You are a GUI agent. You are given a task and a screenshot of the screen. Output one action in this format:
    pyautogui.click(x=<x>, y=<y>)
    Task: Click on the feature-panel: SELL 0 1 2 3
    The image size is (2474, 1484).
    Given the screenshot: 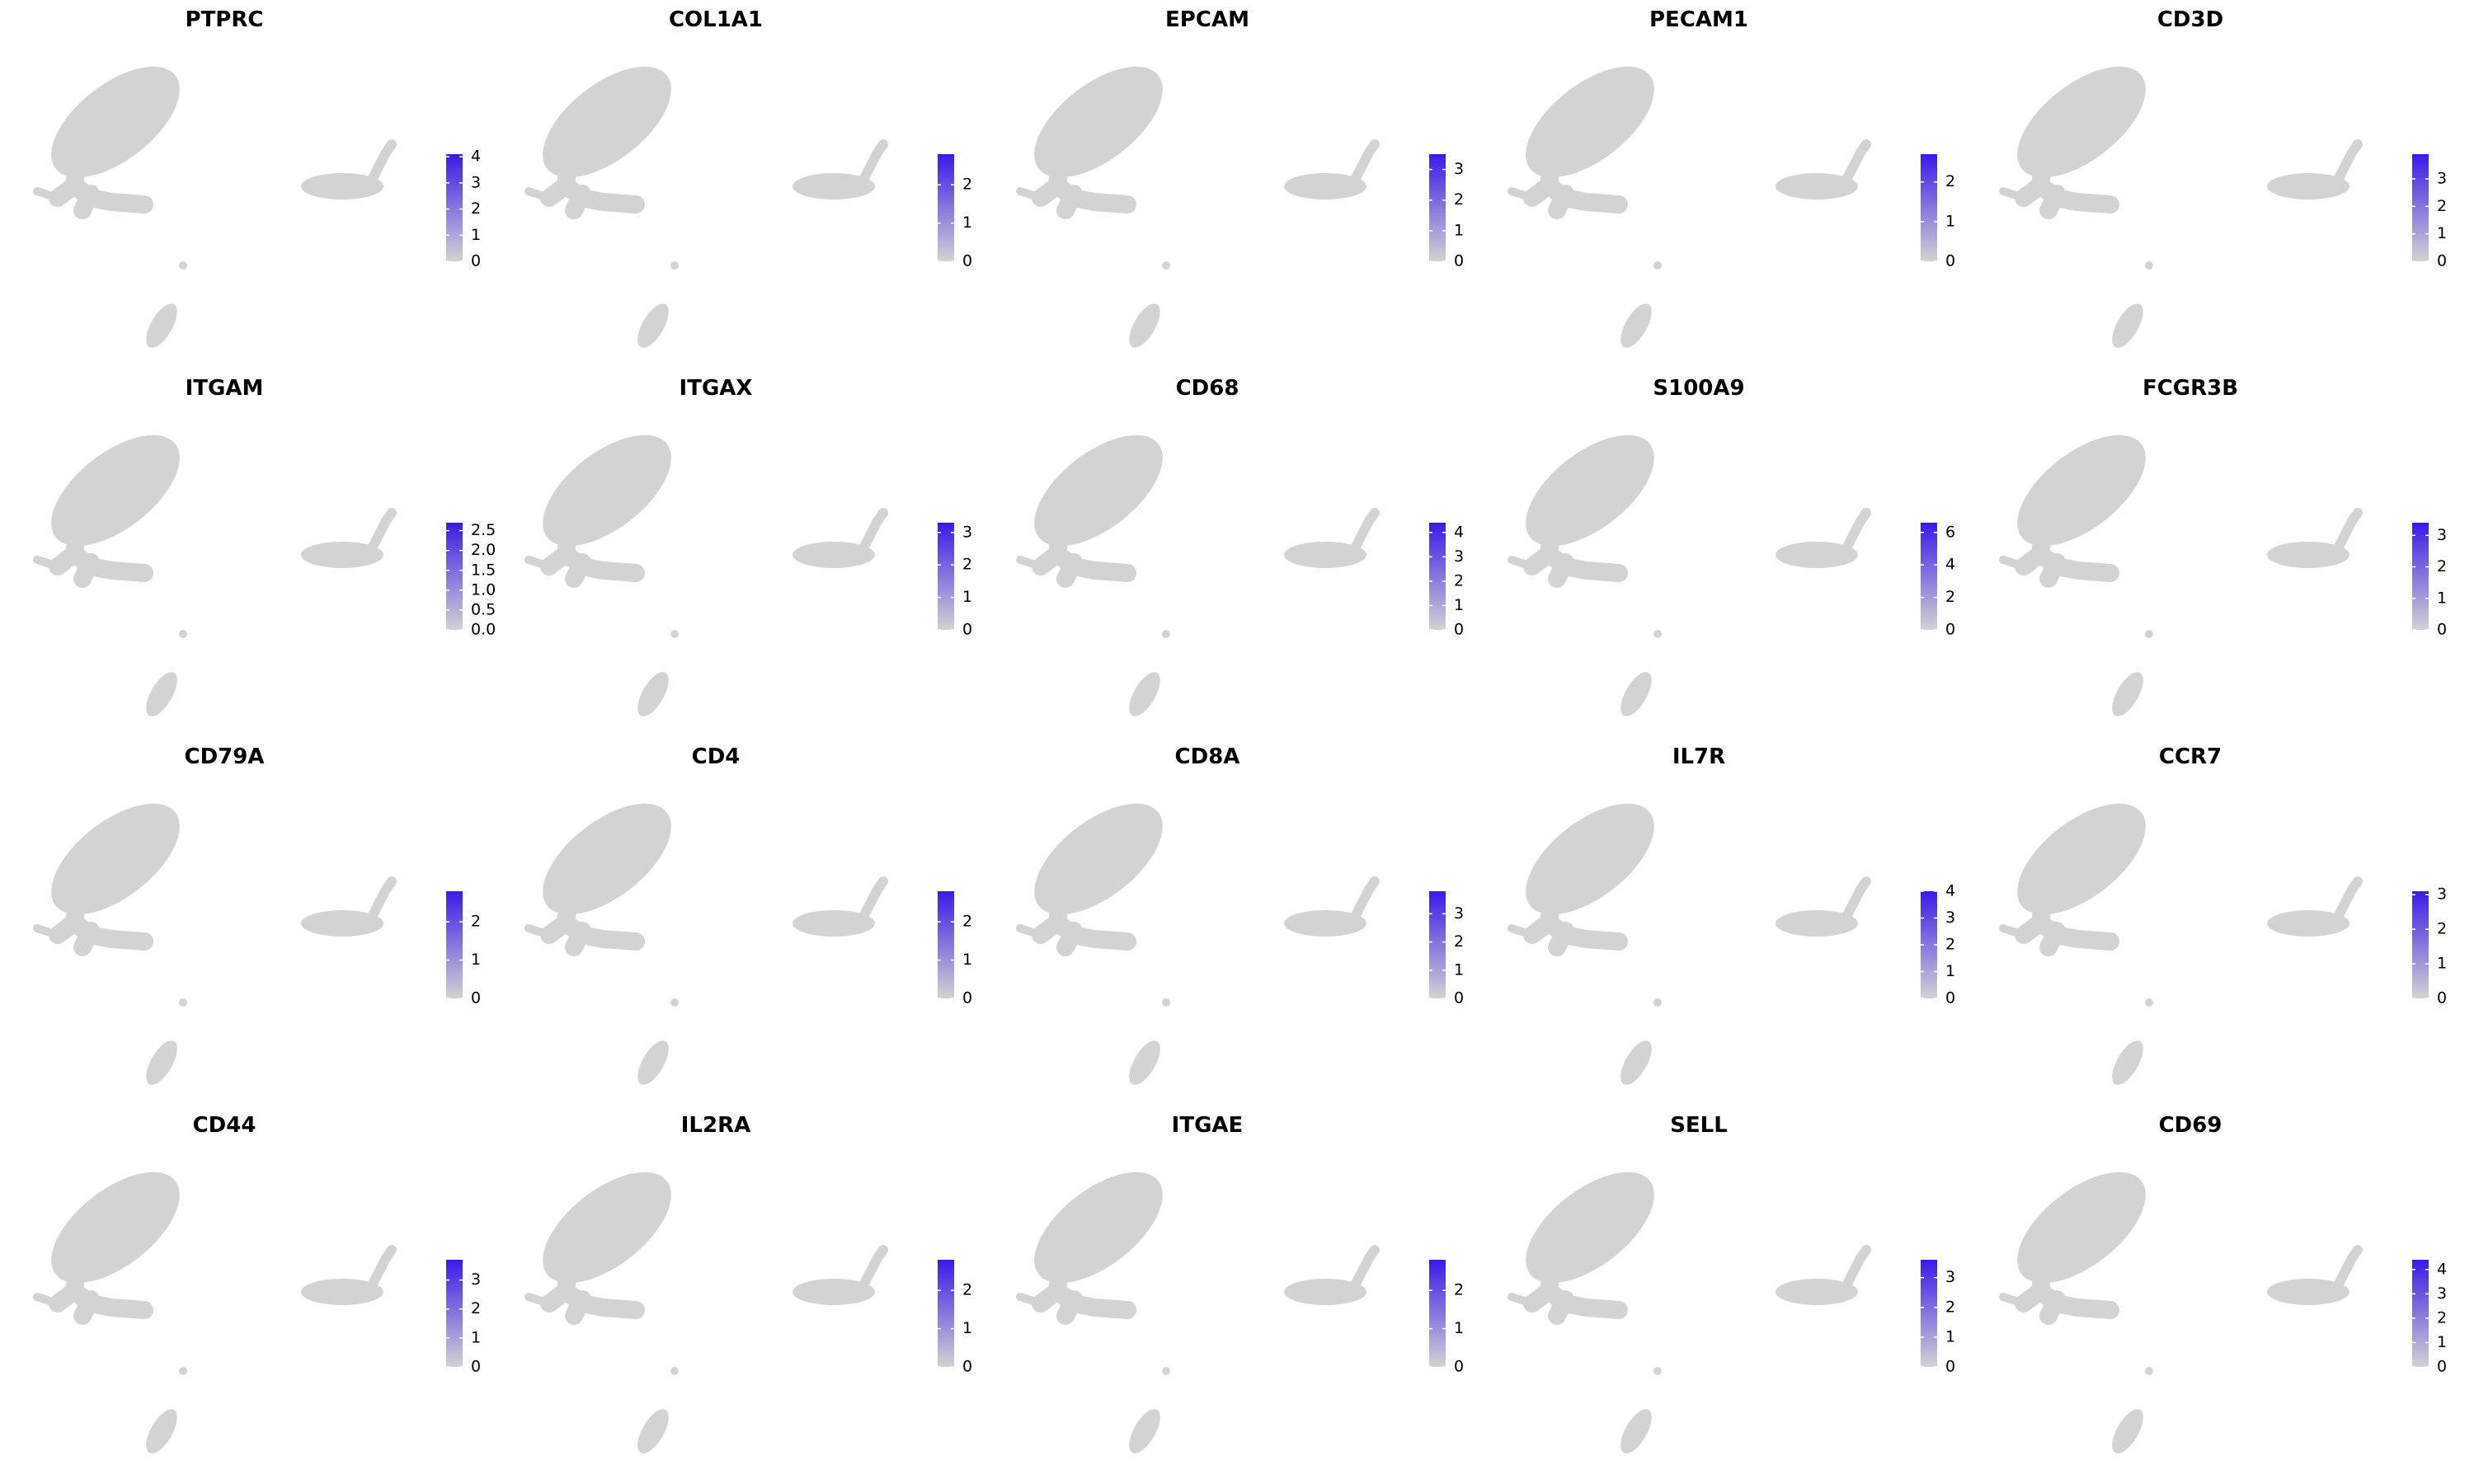 What is the action you would take?
    pyautogui.click(x=1731, y=1285)
    